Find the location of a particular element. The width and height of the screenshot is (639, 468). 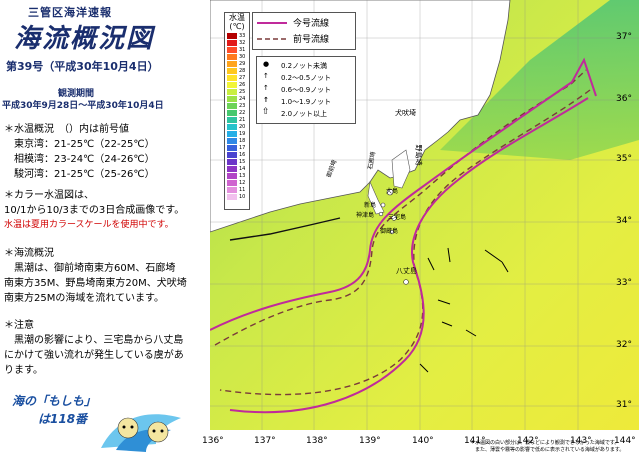

legend-value: 28 is located at coordinates (242, 71).